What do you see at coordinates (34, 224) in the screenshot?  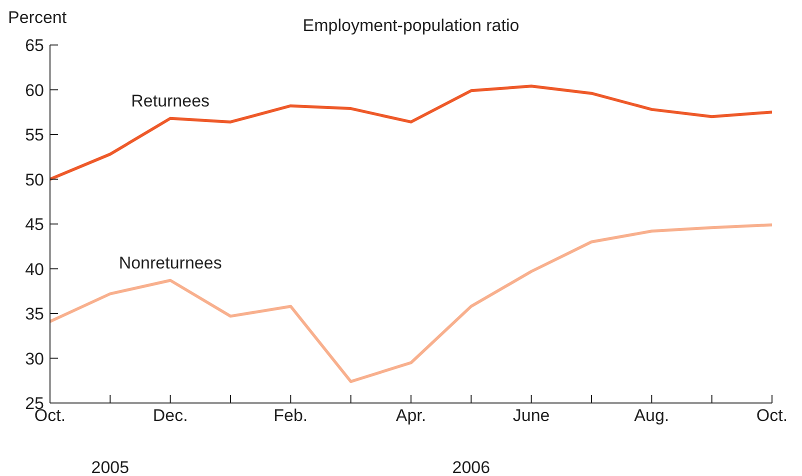 I see `y-tick-label: 45` at bounding box center [34, 224].